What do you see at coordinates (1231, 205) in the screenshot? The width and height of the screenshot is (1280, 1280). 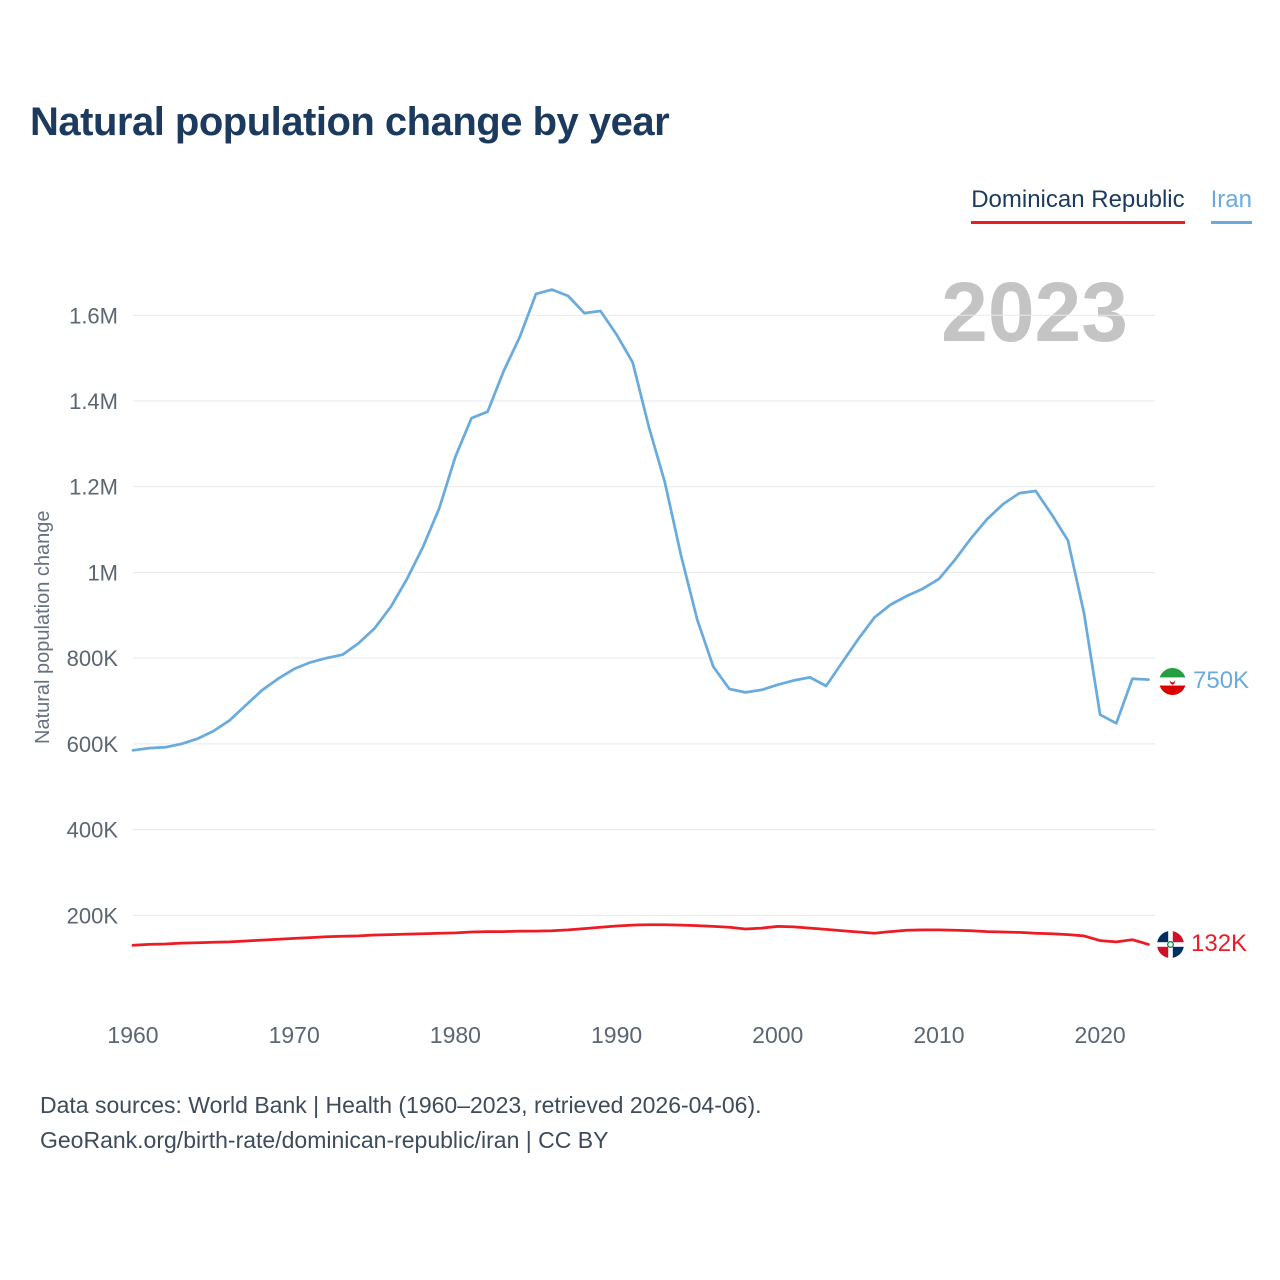 I see `legend-item-iran: Iran` at bounding box center [1231, 205].